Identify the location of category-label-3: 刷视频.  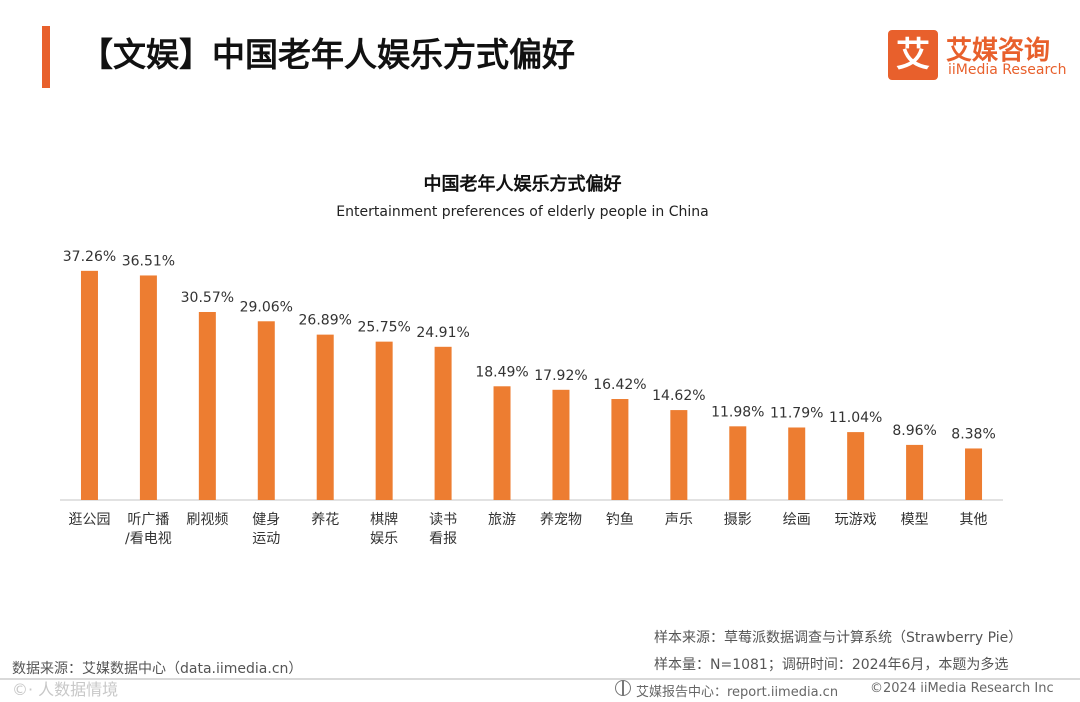
(207, 520).